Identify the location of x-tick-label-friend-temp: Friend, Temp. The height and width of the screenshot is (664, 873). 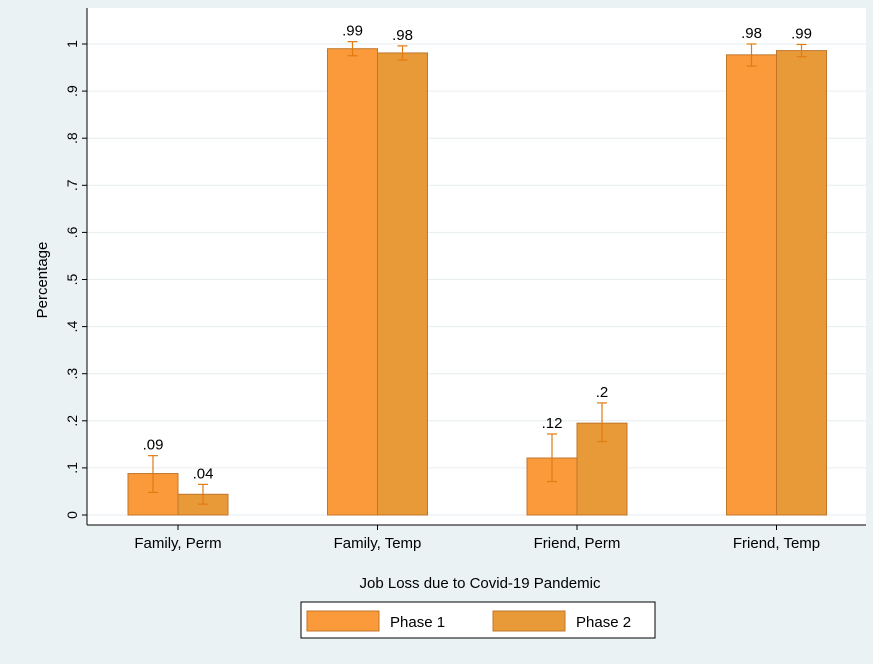
(776, 543).